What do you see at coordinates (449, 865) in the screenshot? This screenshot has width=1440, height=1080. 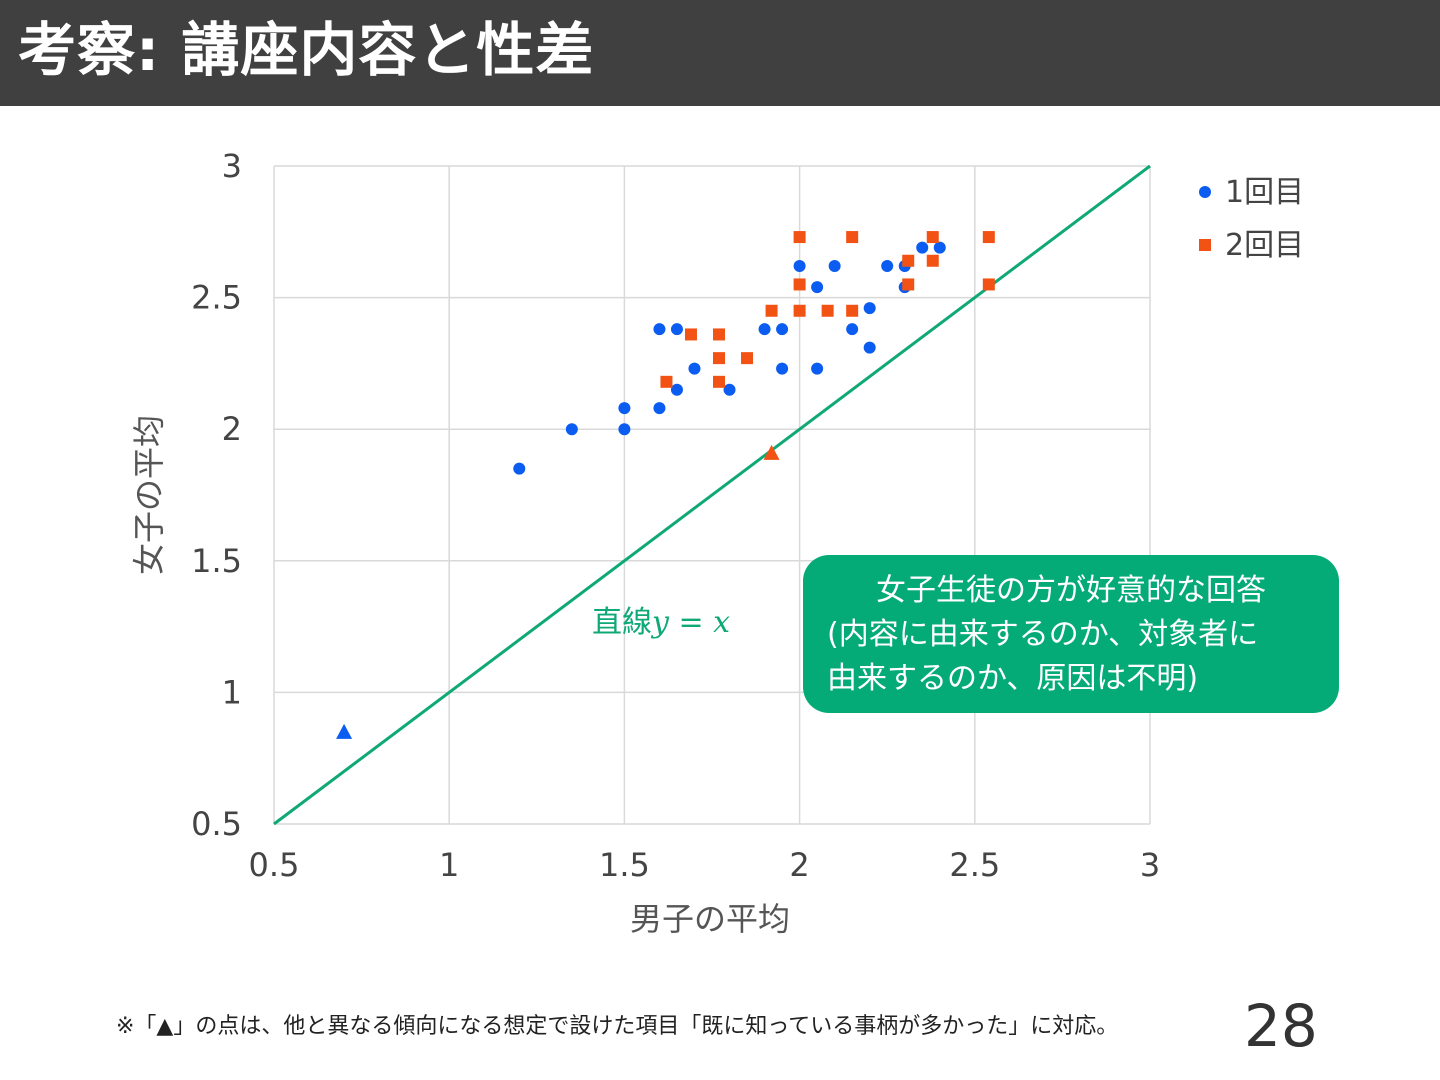 I see `x-tick-label: 1` at bounding box center [449, 865].